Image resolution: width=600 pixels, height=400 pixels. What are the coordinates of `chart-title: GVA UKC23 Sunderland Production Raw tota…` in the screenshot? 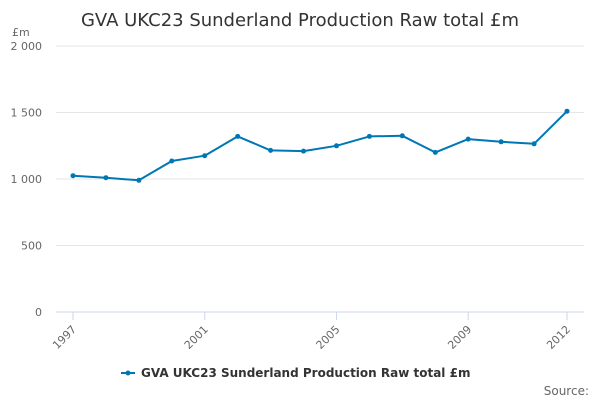 It's located at (300, 20).